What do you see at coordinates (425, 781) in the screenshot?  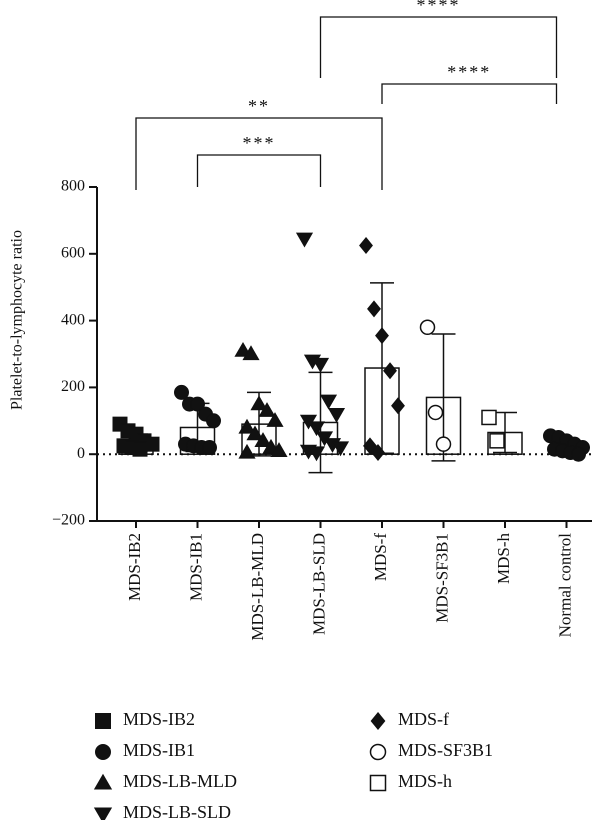 I see `legend-label: MDS-h` at bounding box center [425, 781].